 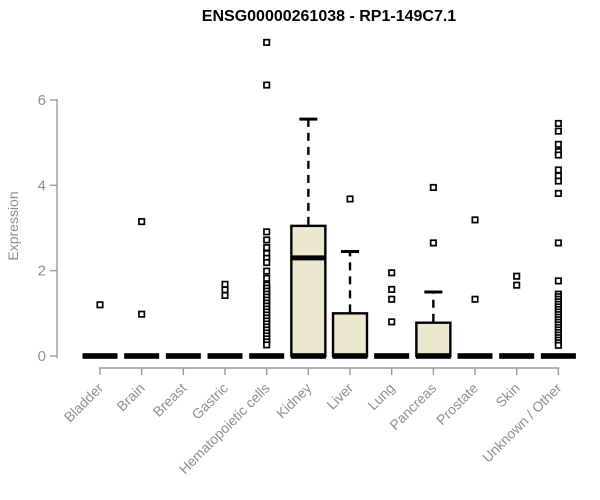 I want to click on y-tick-label: 4, so click(x=42, y=185).